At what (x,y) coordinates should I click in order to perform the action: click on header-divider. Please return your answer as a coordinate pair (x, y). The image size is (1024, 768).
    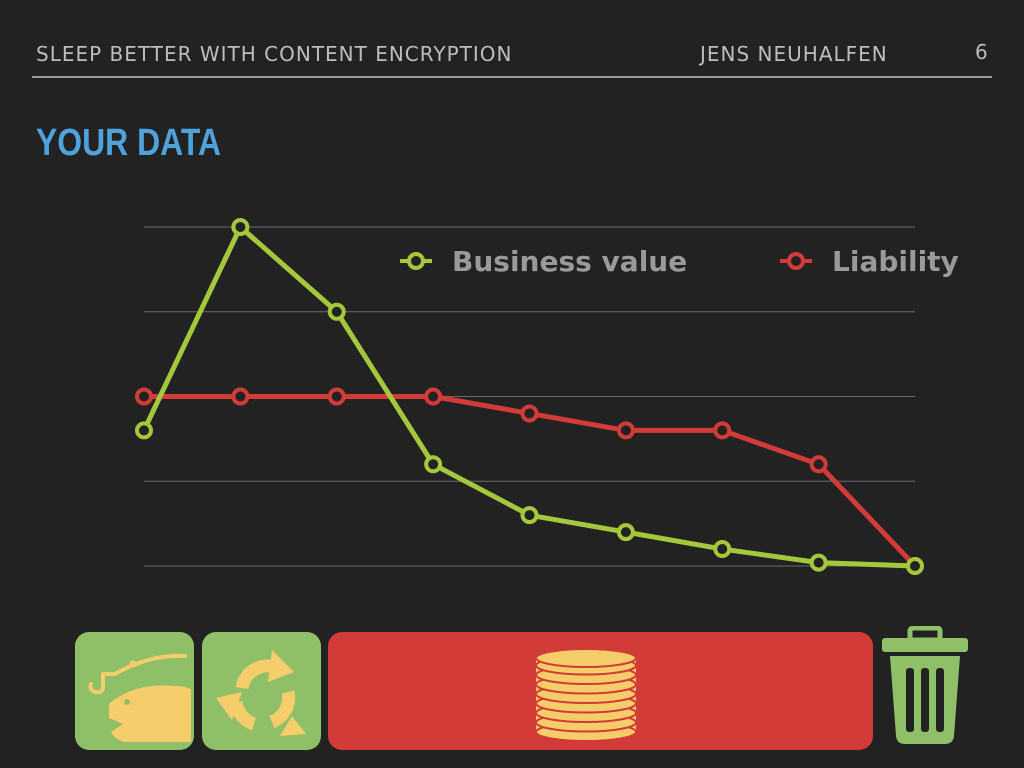
    Looking at the image, I should click on (512, 77).